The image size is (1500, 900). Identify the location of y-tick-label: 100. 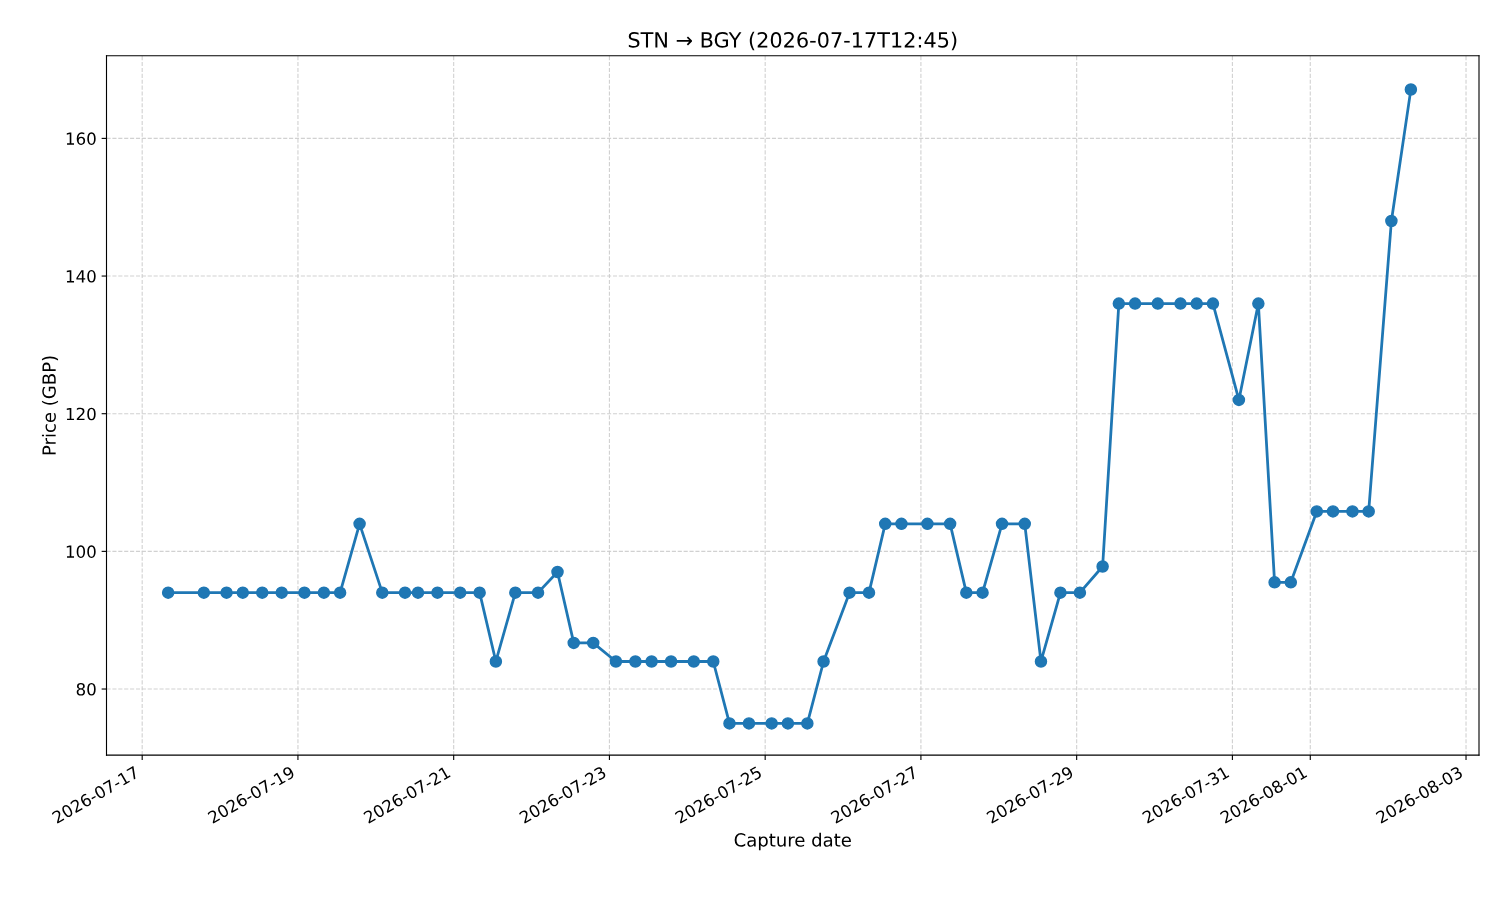
(81, 551).